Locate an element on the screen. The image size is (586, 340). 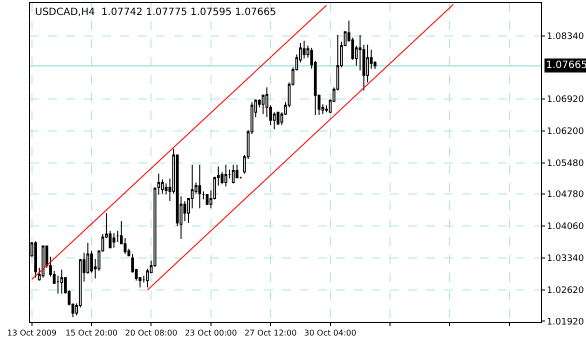
x-tick-label: 27 Oct 12:00 is located at coordinates (270, 333).